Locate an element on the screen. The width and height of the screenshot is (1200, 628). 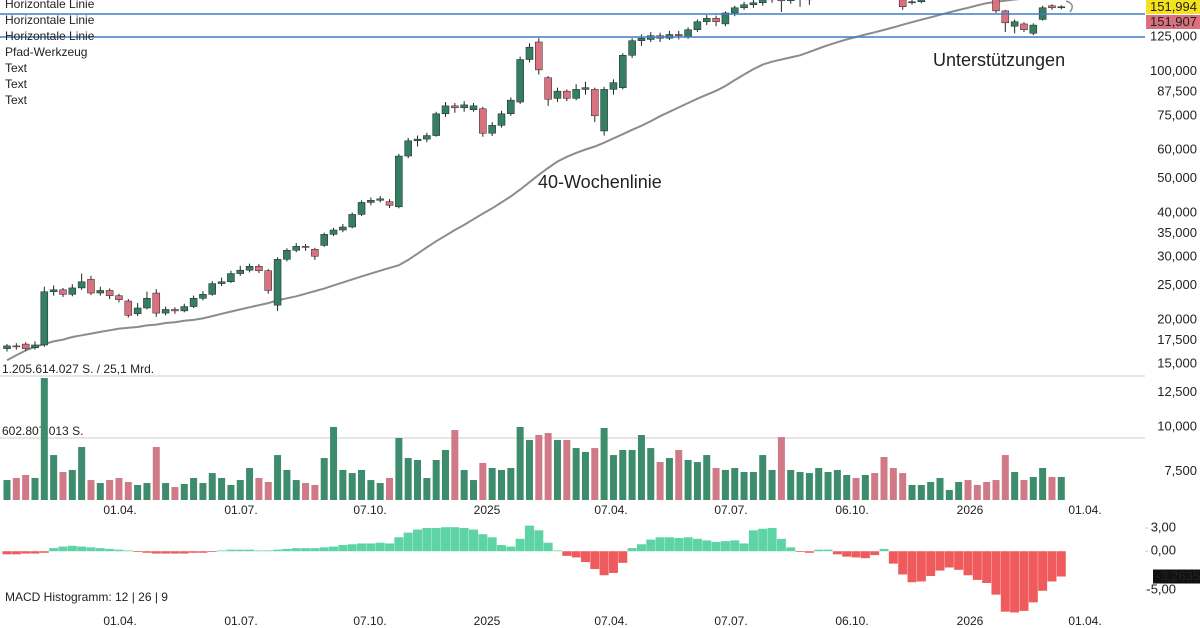
x-tick-label: 01.07. is located at coordinates (240, 510).